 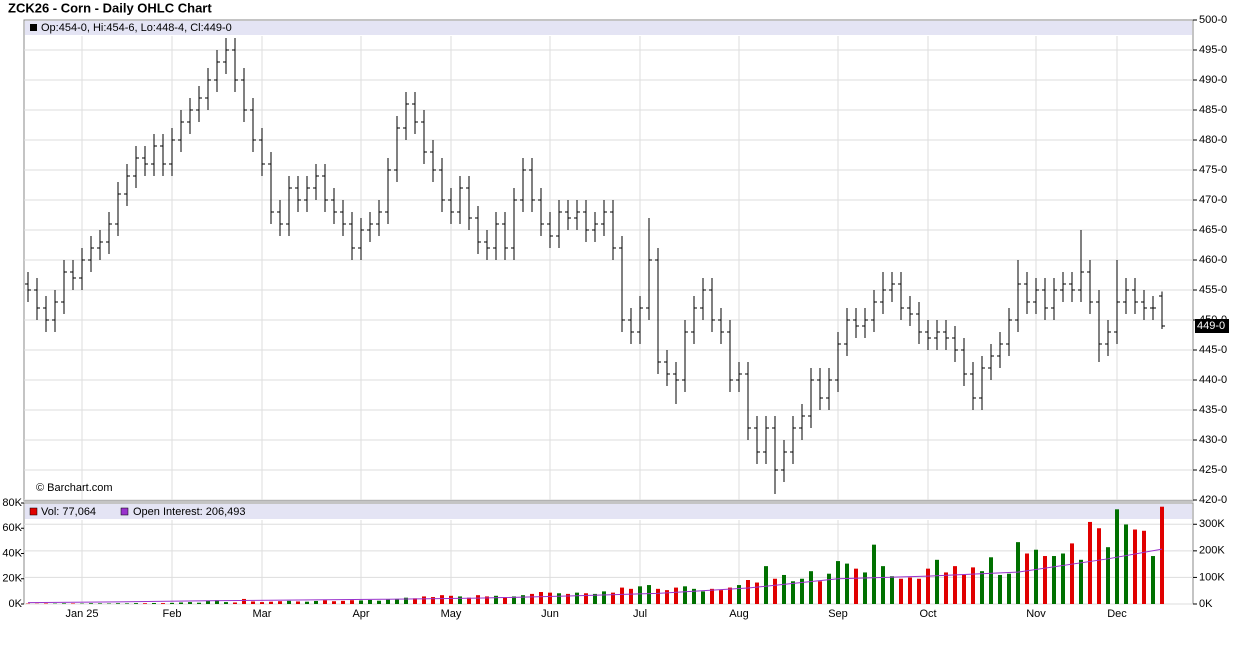 I want to click on oi-legend-swatch, so click(x=124, y=511).